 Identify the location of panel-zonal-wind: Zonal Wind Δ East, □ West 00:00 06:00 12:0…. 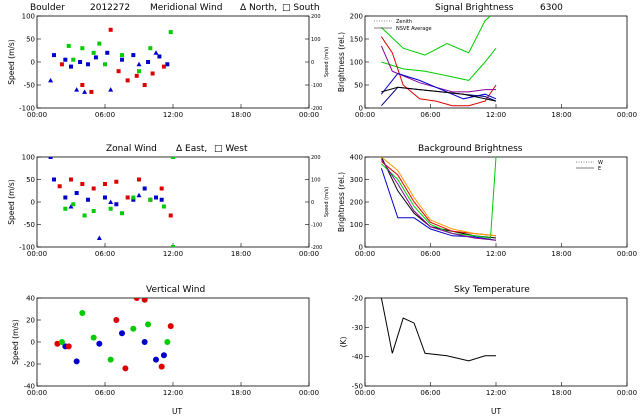
(168, 201).